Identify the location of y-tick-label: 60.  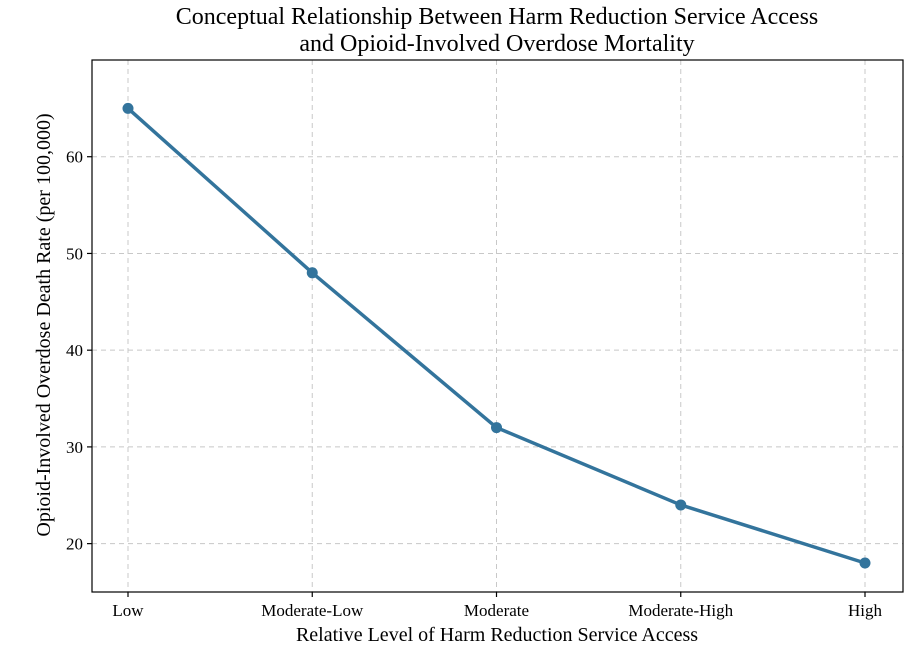
(74, 157).